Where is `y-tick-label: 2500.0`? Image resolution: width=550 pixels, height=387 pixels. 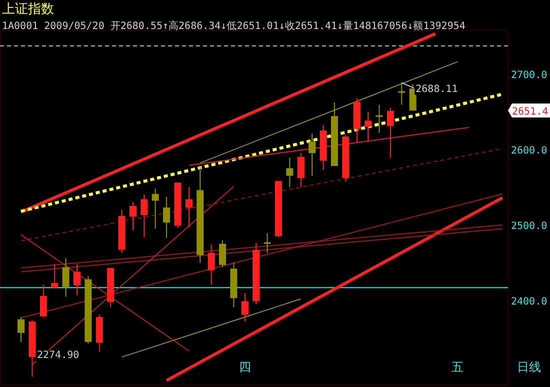
y-tick-label: 2500.0 is located at coordinates (529, 226).